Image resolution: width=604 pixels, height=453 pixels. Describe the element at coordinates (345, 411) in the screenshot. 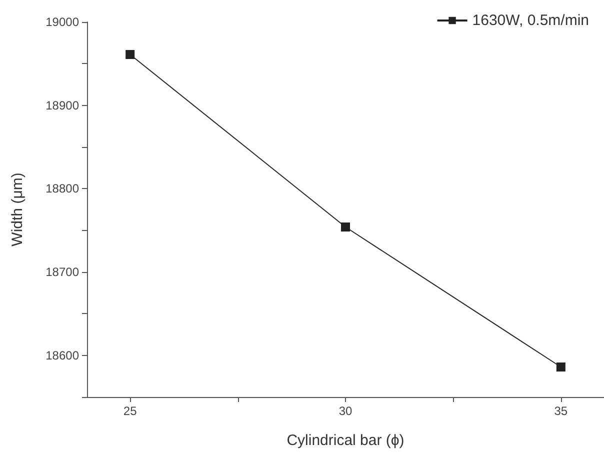

I see `x-tick-label: 30` at that location.